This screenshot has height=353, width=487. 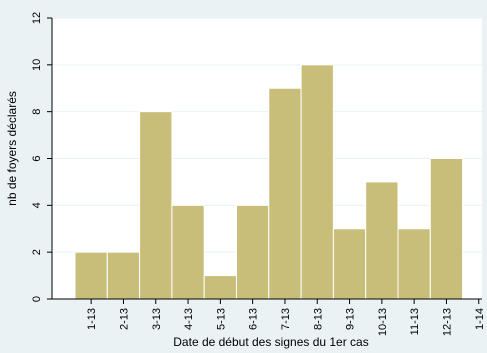 I want to click on y-tick-label: 2, so click(x=37, y=252).